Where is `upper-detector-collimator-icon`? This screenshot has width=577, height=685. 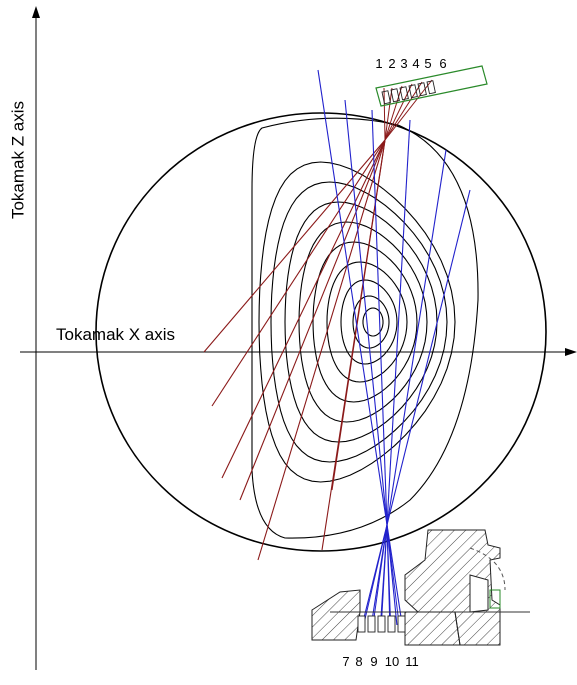
upper-detector-collimator-icon is located at coordinates (431, 86).